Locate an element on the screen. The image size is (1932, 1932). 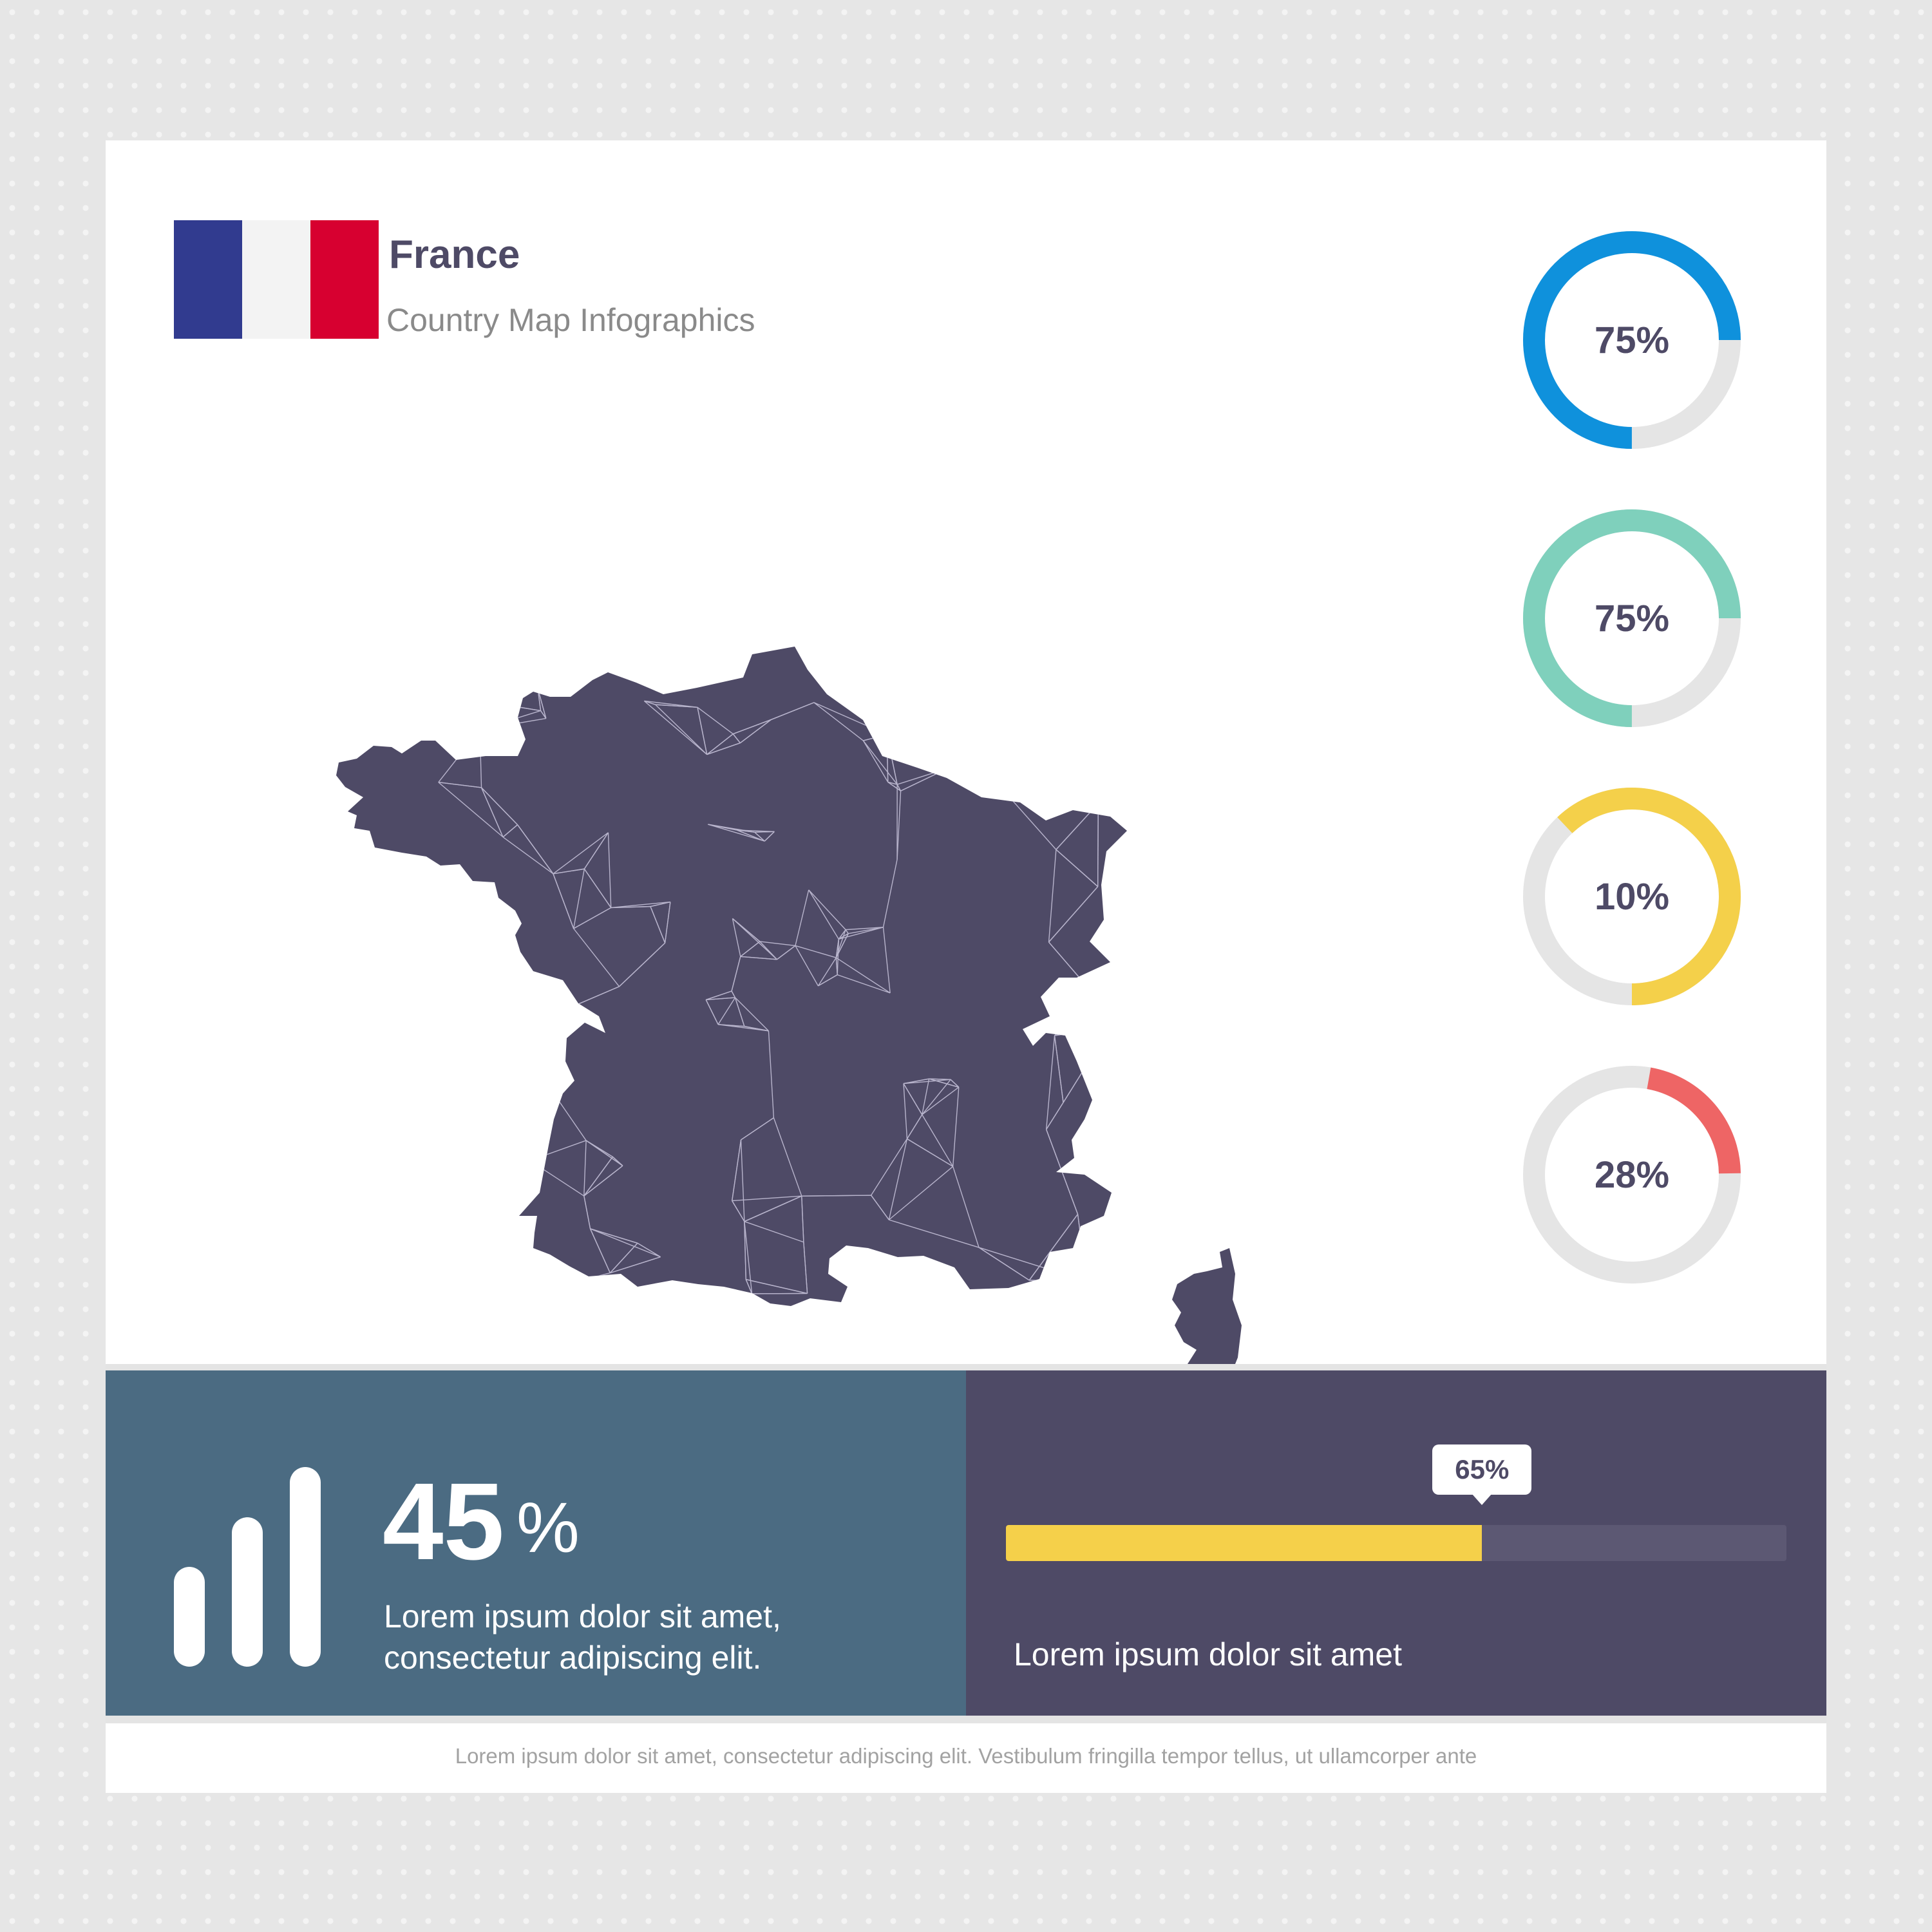
donut-track is located at coordinates (1632, 1174).